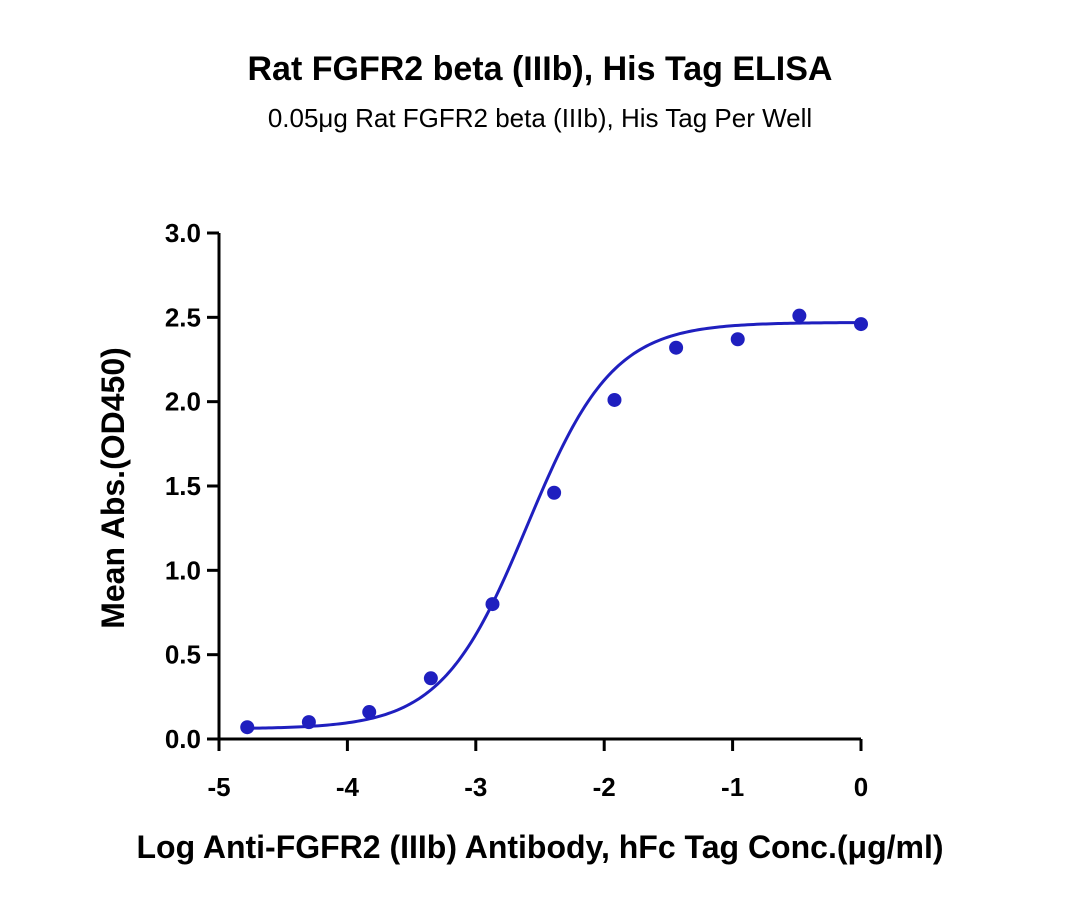  I want to click on chart-title: Rat FGFR2 beta (IIIb), His Tag ELISA, so click(540, 69).